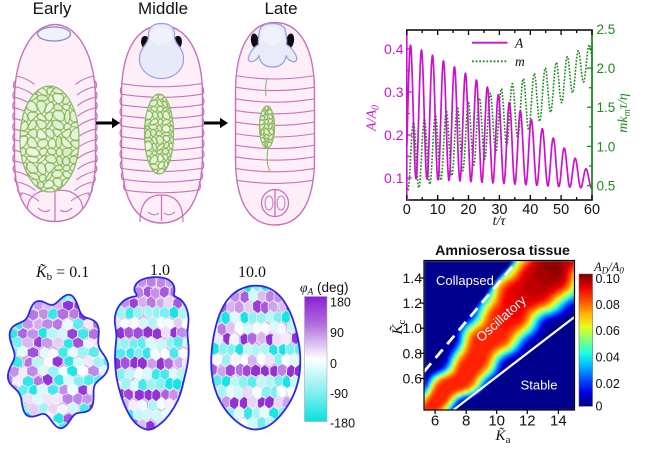 The height and width of the screenshot is (461, 650). I want to click on svg-text: Stable, so click(539, 385).